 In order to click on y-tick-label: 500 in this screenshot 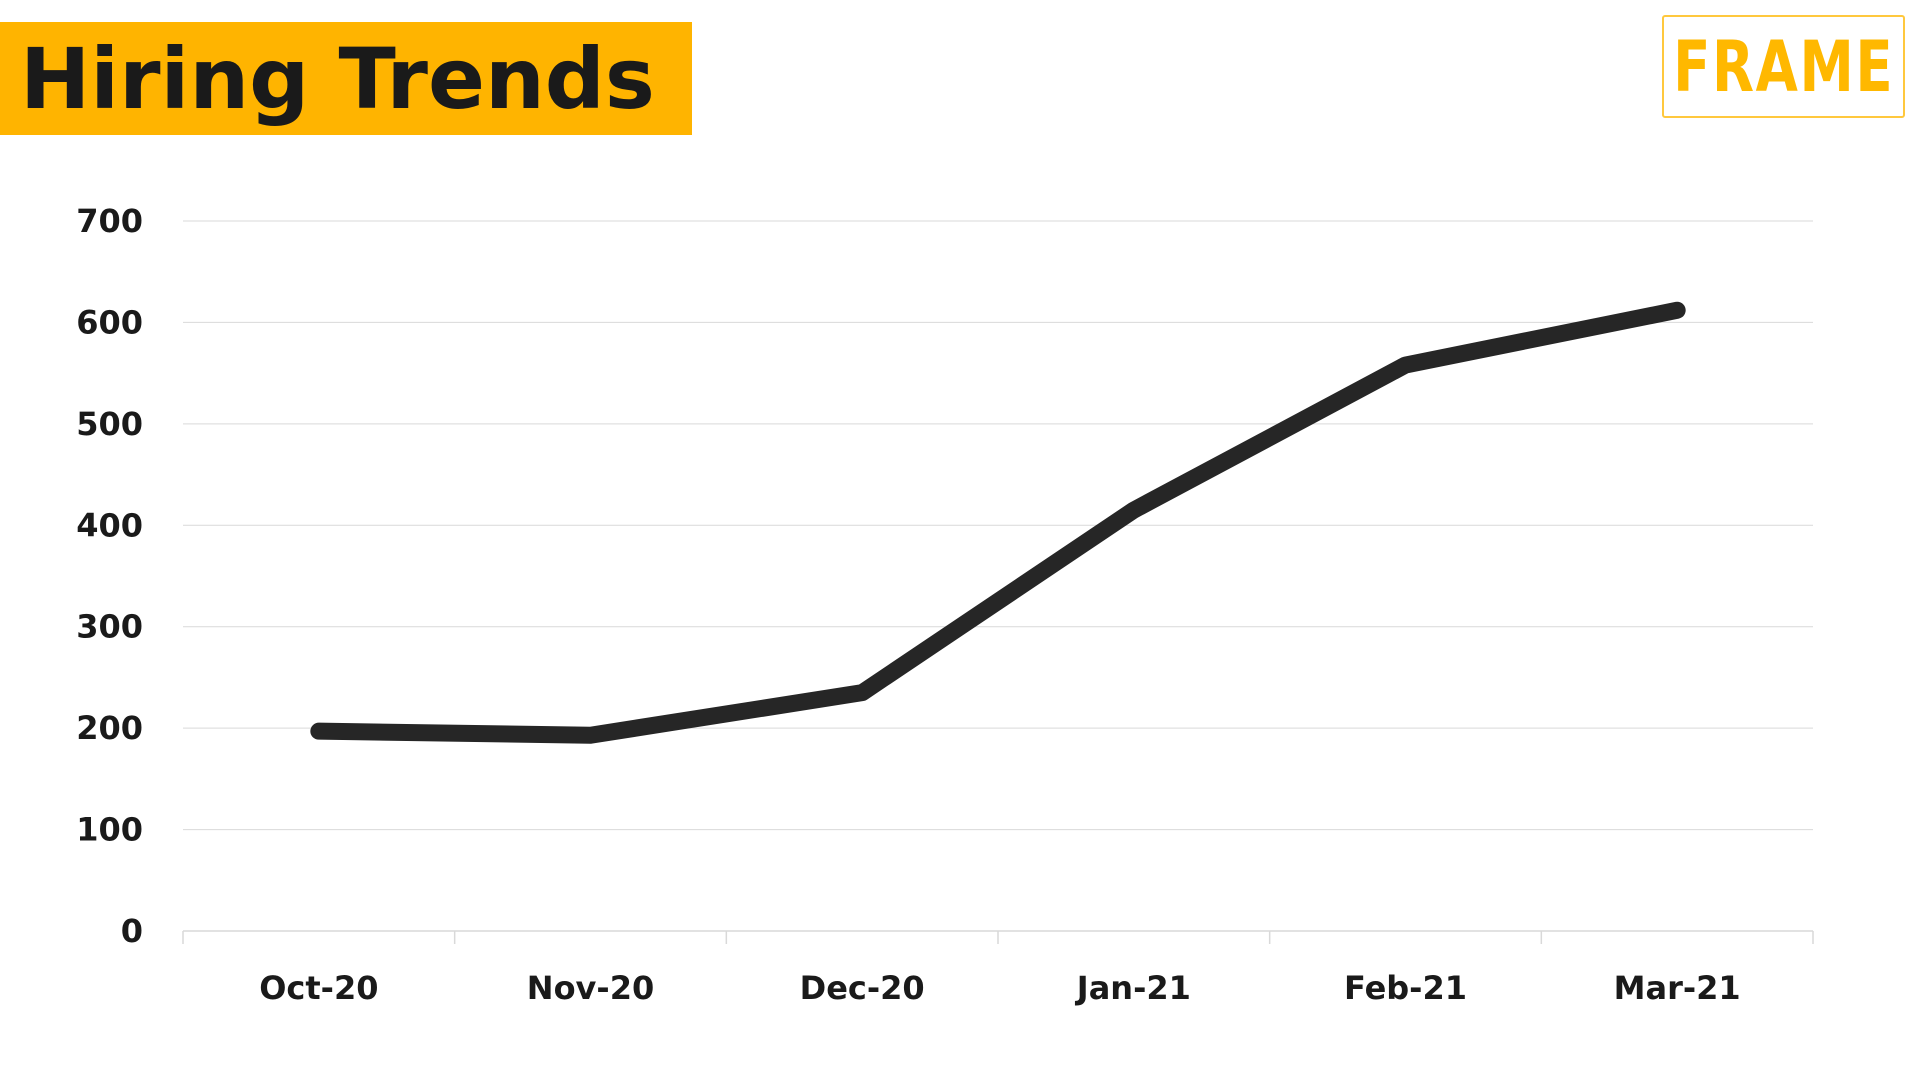, I will do `click(109, 424)`.